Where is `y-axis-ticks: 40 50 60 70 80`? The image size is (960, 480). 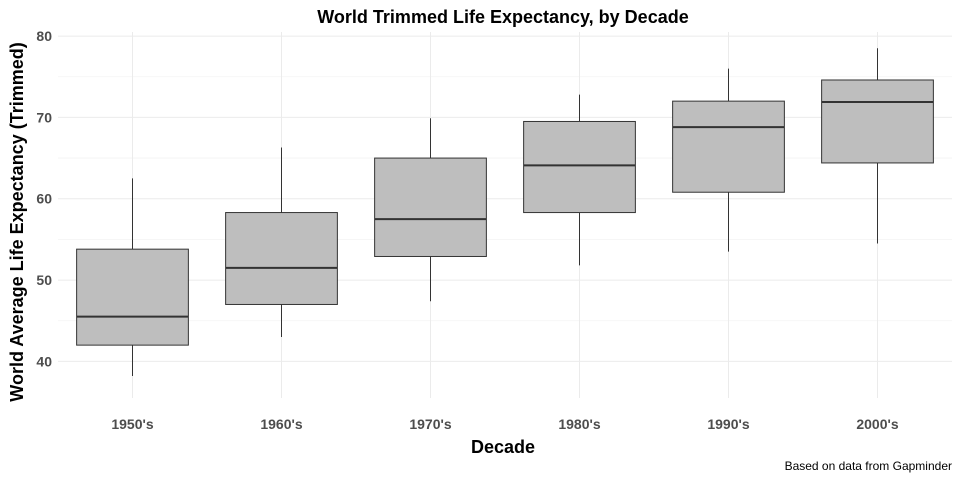
y-axis-ticks: 40 50 60 70 80 is located at coordinates (44, 198).